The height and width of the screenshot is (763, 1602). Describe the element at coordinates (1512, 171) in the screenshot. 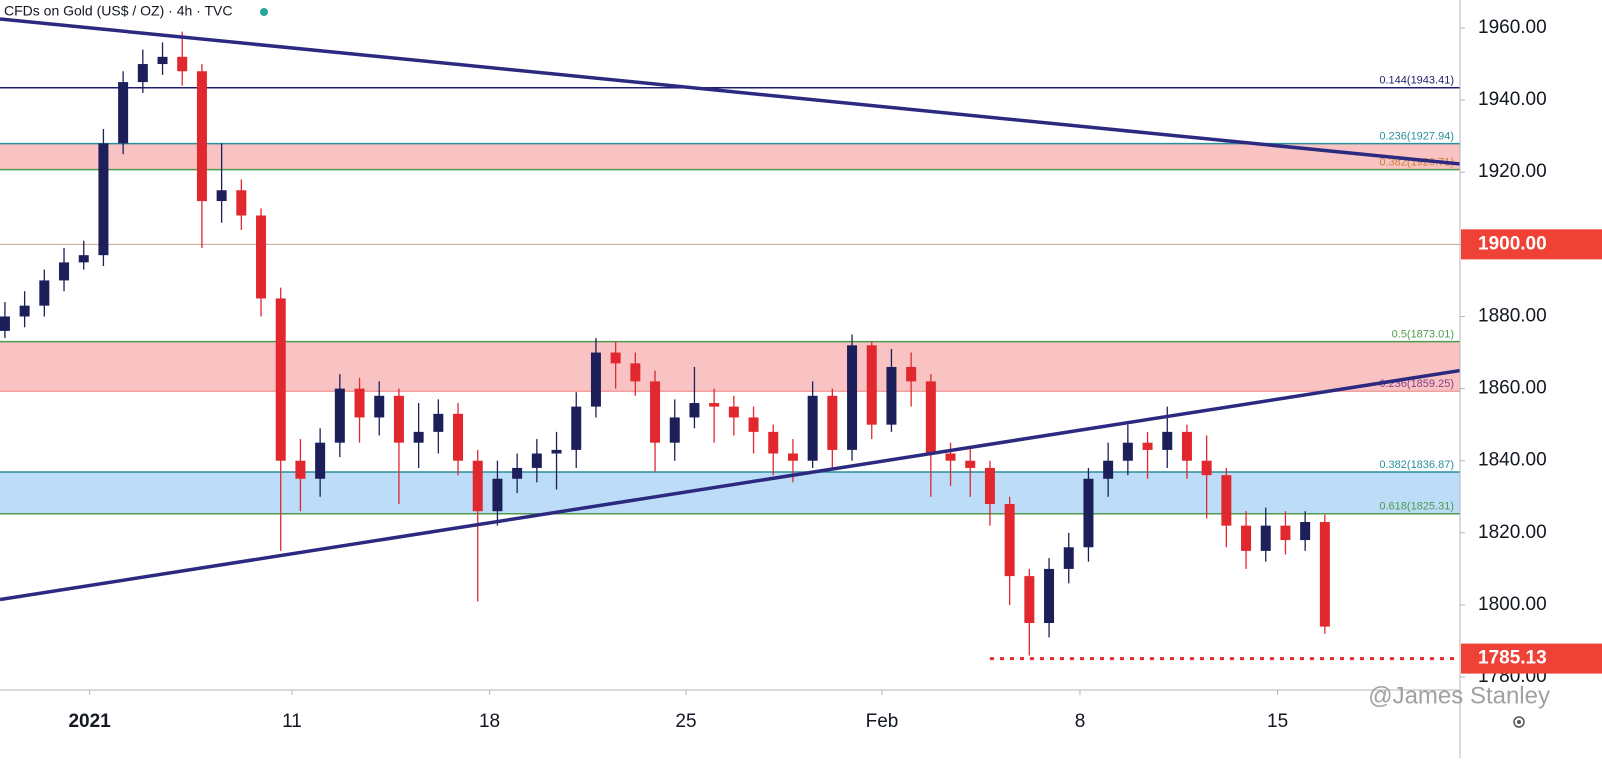

I see `y-tick-label: 1920.00` at that location.